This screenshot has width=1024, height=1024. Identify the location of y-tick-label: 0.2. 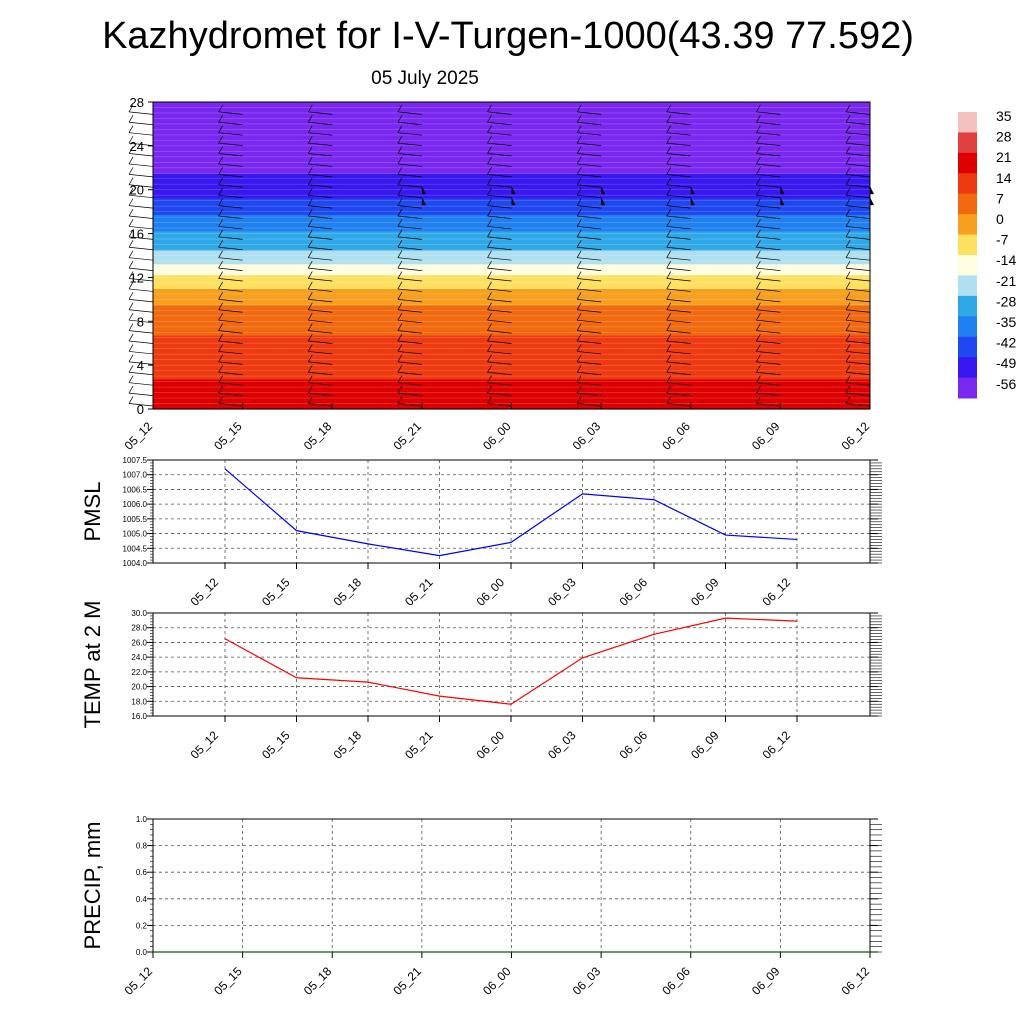
(142, 925).